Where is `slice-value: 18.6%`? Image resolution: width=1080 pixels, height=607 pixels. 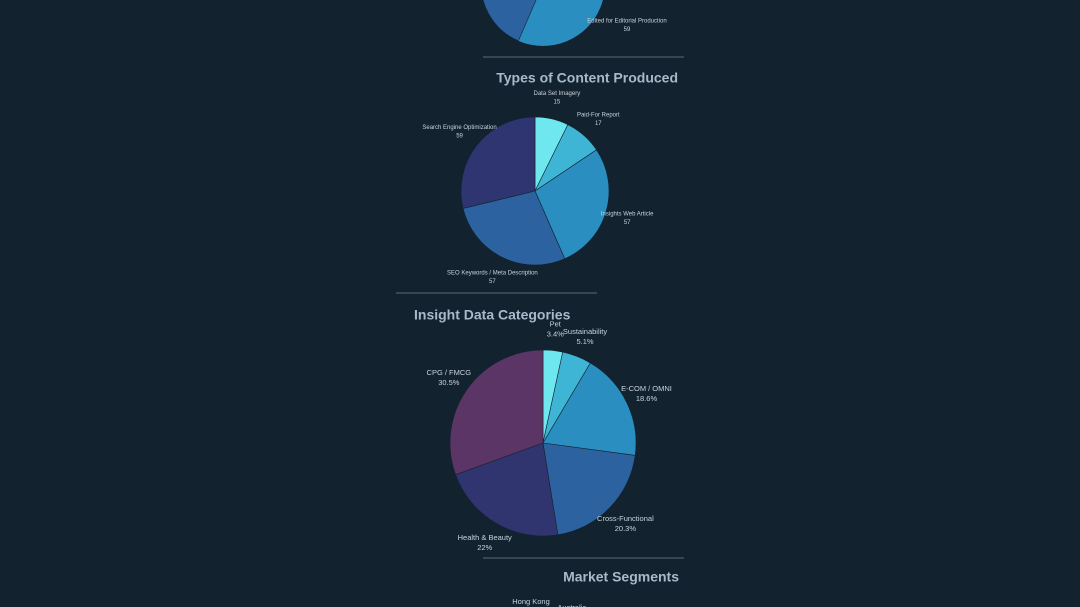
slice-value: 18.6% is located at coordinates (647, 398).